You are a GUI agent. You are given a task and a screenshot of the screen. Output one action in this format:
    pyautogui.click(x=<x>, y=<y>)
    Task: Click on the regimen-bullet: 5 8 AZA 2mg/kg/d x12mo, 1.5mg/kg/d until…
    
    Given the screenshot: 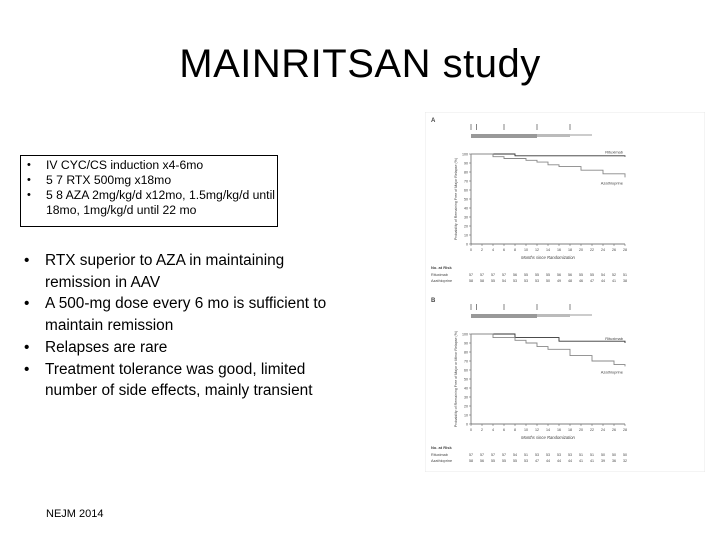 What is the action you would take?
    pyautogui.click(x=149, y=203)
    